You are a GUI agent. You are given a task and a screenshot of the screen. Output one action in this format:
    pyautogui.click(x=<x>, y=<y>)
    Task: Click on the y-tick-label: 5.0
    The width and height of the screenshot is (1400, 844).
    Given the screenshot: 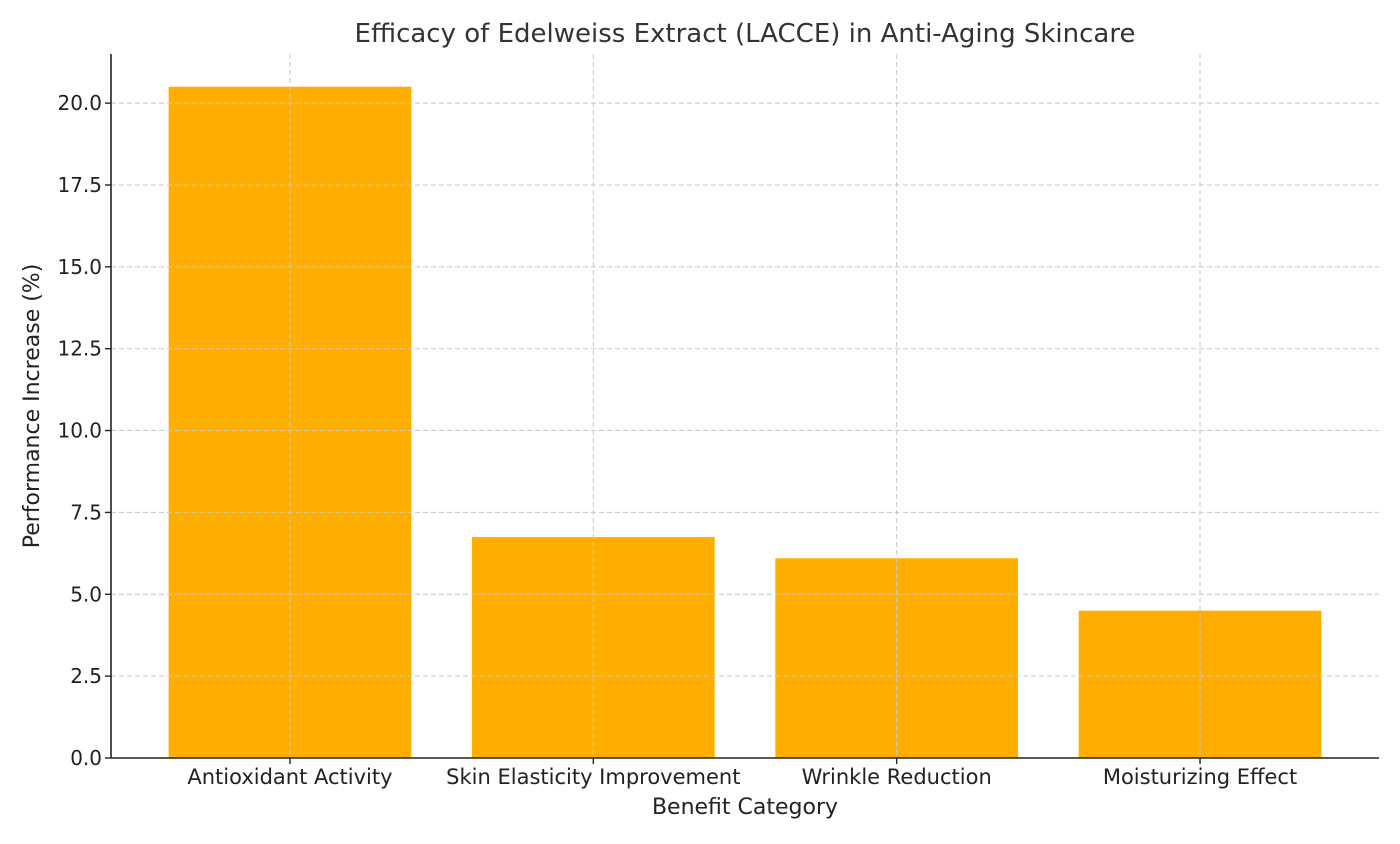 What is the action you would take?
    pyautogui.click(x=86, y=594)
    